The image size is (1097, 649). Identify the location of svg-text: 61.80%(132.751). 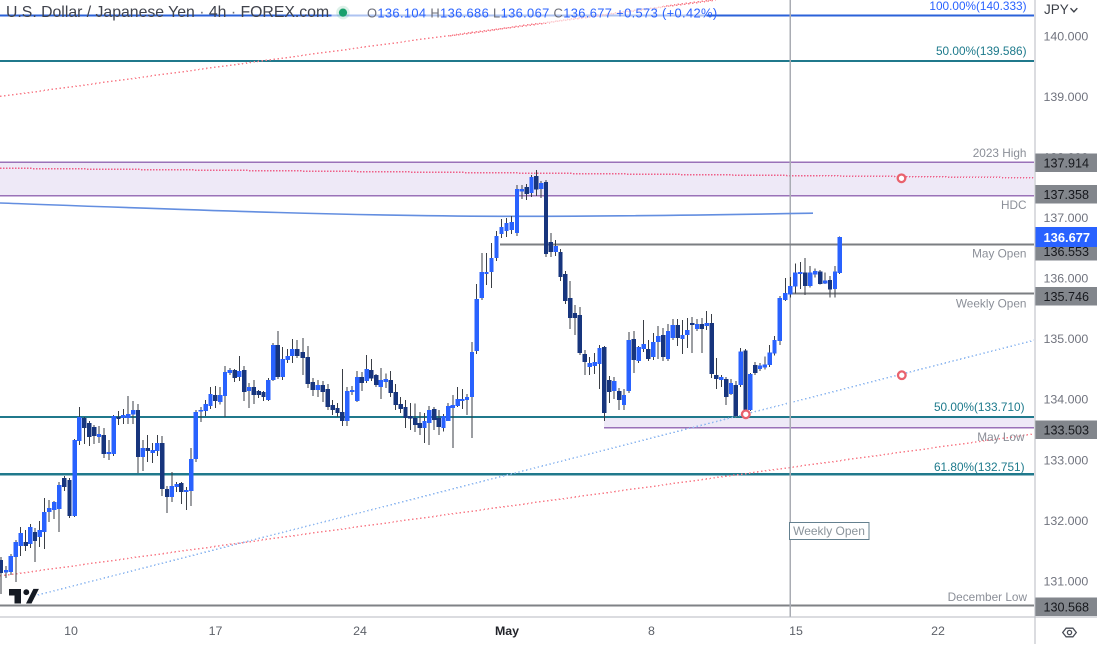
(979, 467).